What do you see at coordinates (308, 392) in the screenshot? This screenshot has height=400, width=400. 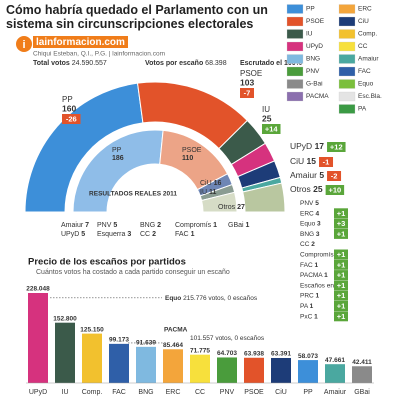 I see `x-tick-label: PP` at bounding box center [308, 392].